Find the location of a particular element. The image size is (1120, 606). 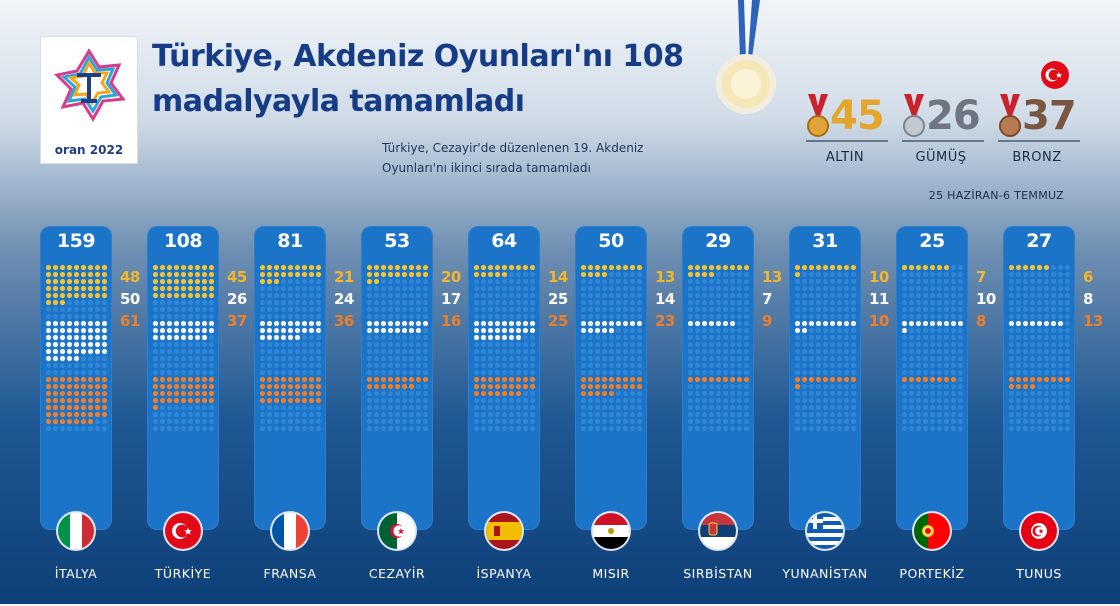

country-column: 108 45 26 37 TÜRKİYE is located at coordinates (202, 416).